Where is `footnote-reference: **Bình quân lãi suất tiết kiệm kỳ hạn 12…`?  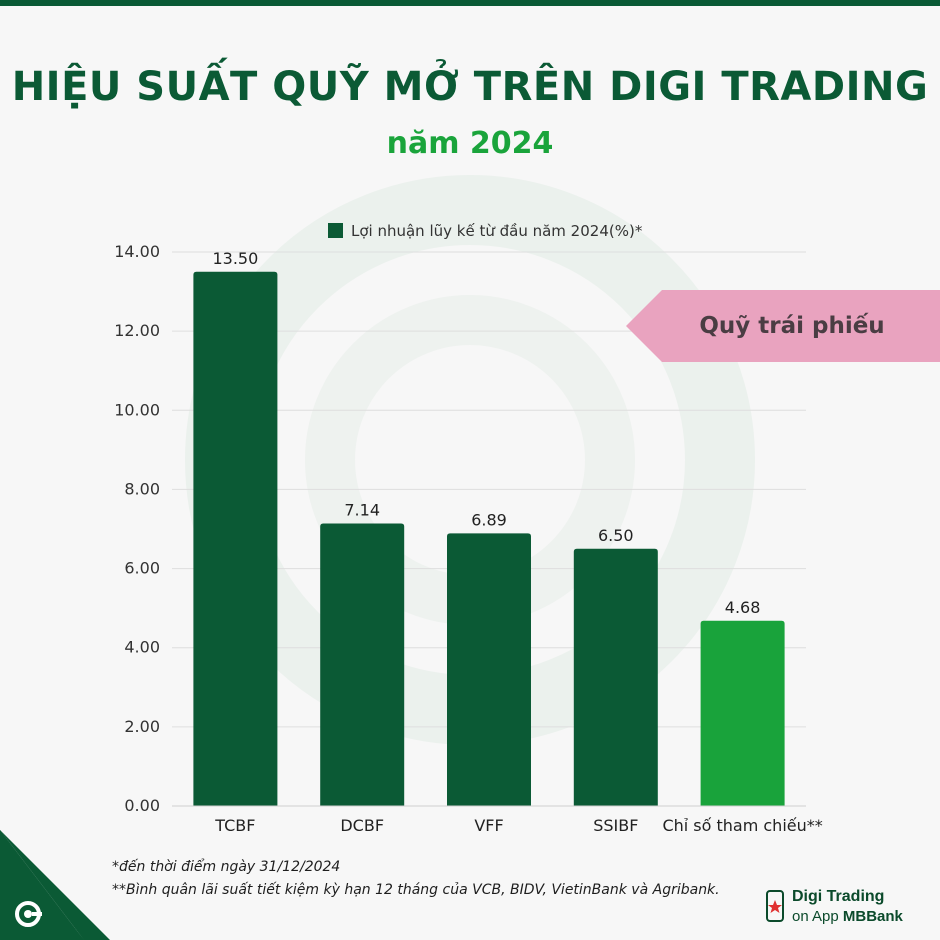
footnote-reference: **Bình quân lãi suất tiết kiệm kỳ hạn 12… is located at coordinates (416, 890).